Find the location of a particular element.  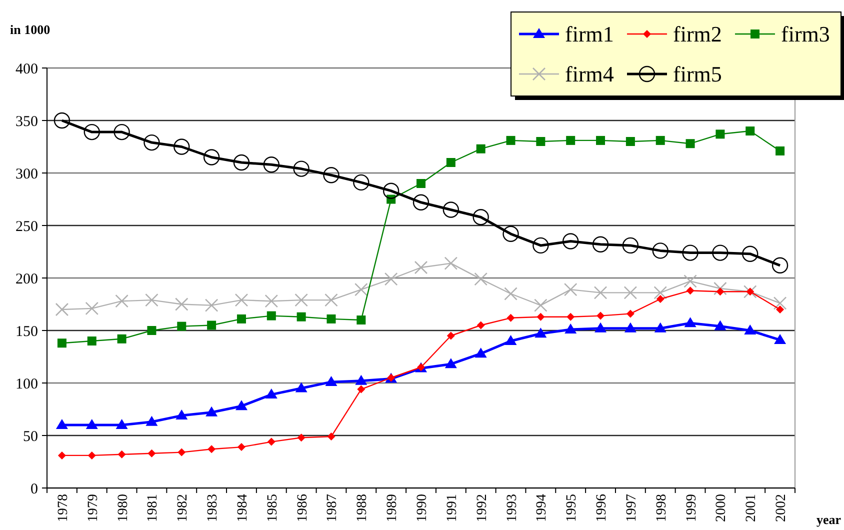

x-tick-label: 1997 is located at coordinates (632, 508).